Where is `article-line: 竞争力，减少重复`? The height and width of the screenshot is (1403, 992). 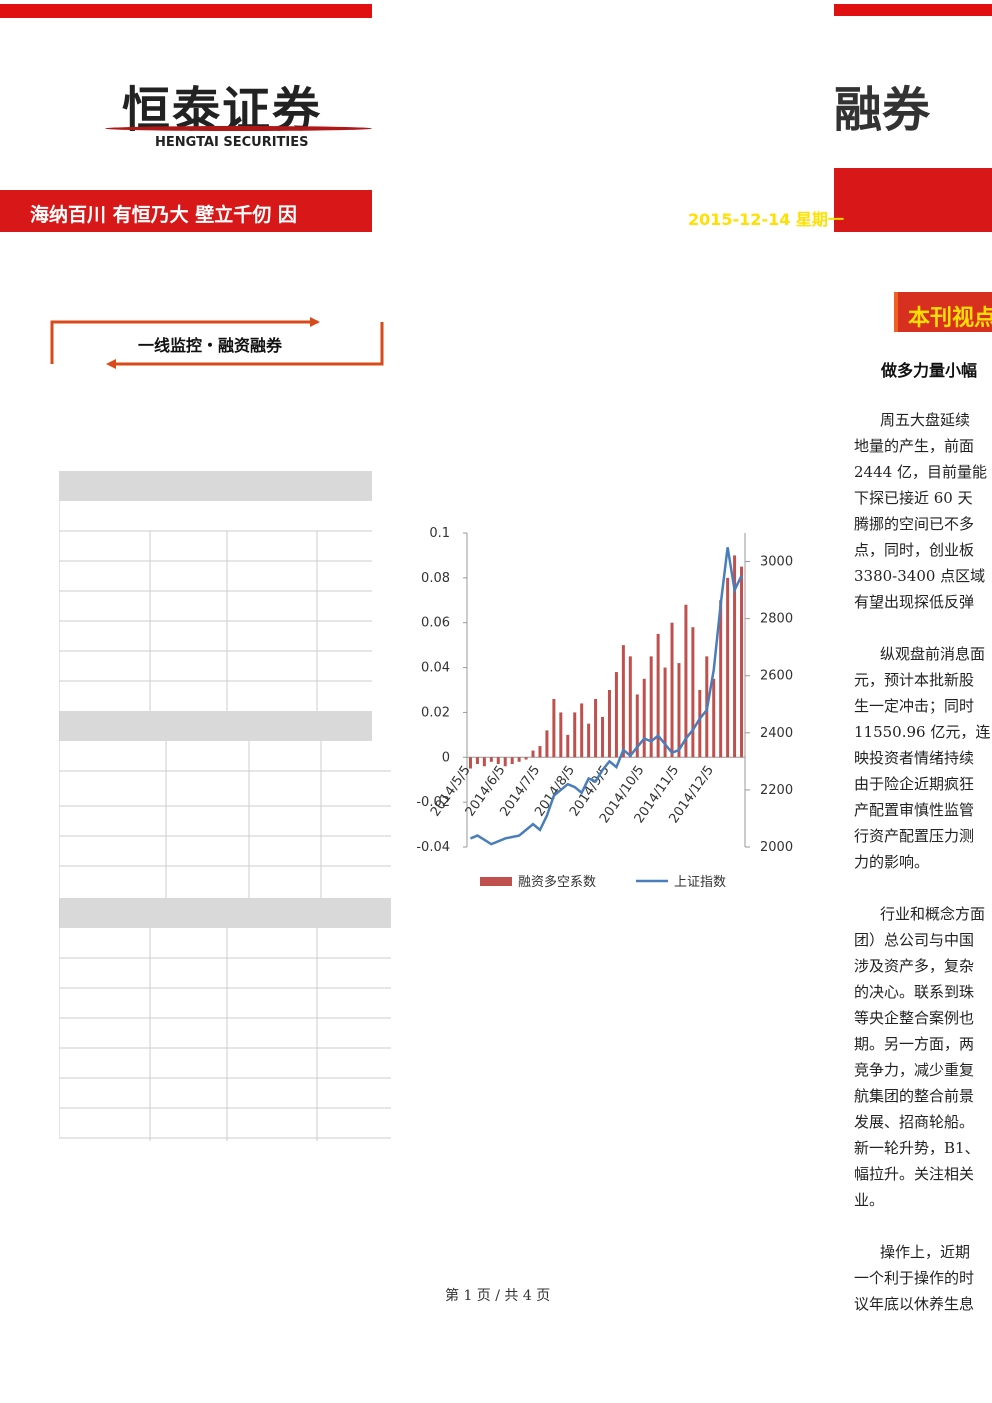
article-line: 竞争力，减少重复 is located at coordinates (914, 1070).